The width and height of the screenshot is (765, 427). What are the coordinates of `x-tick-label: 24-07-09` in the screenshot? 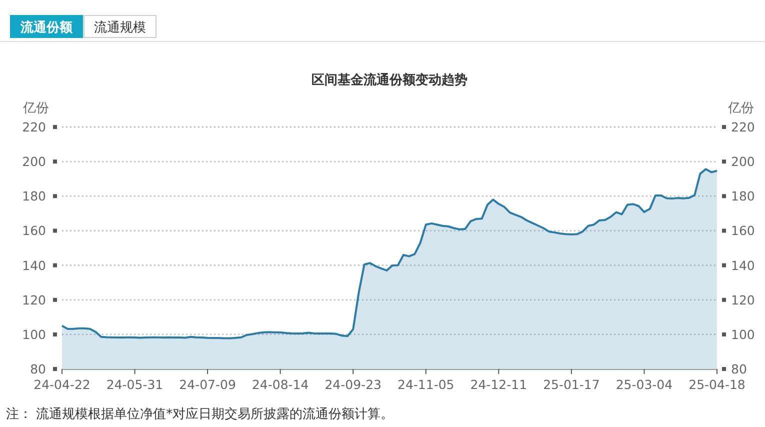 It's located at (207, 384).